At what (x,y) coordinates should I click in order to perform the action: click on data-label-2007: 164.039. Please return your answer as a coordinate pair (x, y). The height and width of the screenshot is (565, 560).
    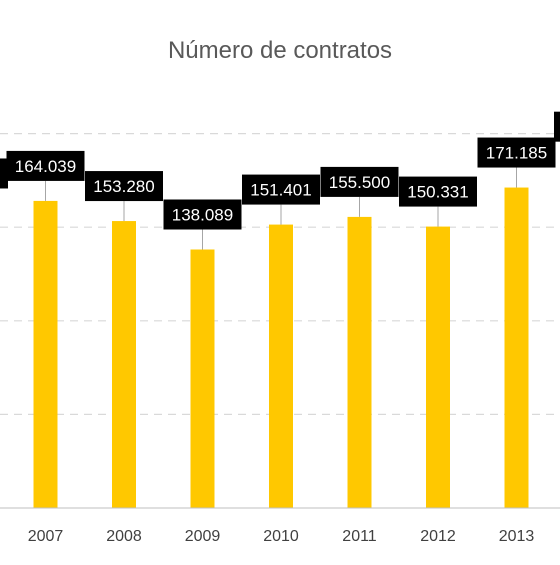
    Looking at the image, I should click on (45, 166).